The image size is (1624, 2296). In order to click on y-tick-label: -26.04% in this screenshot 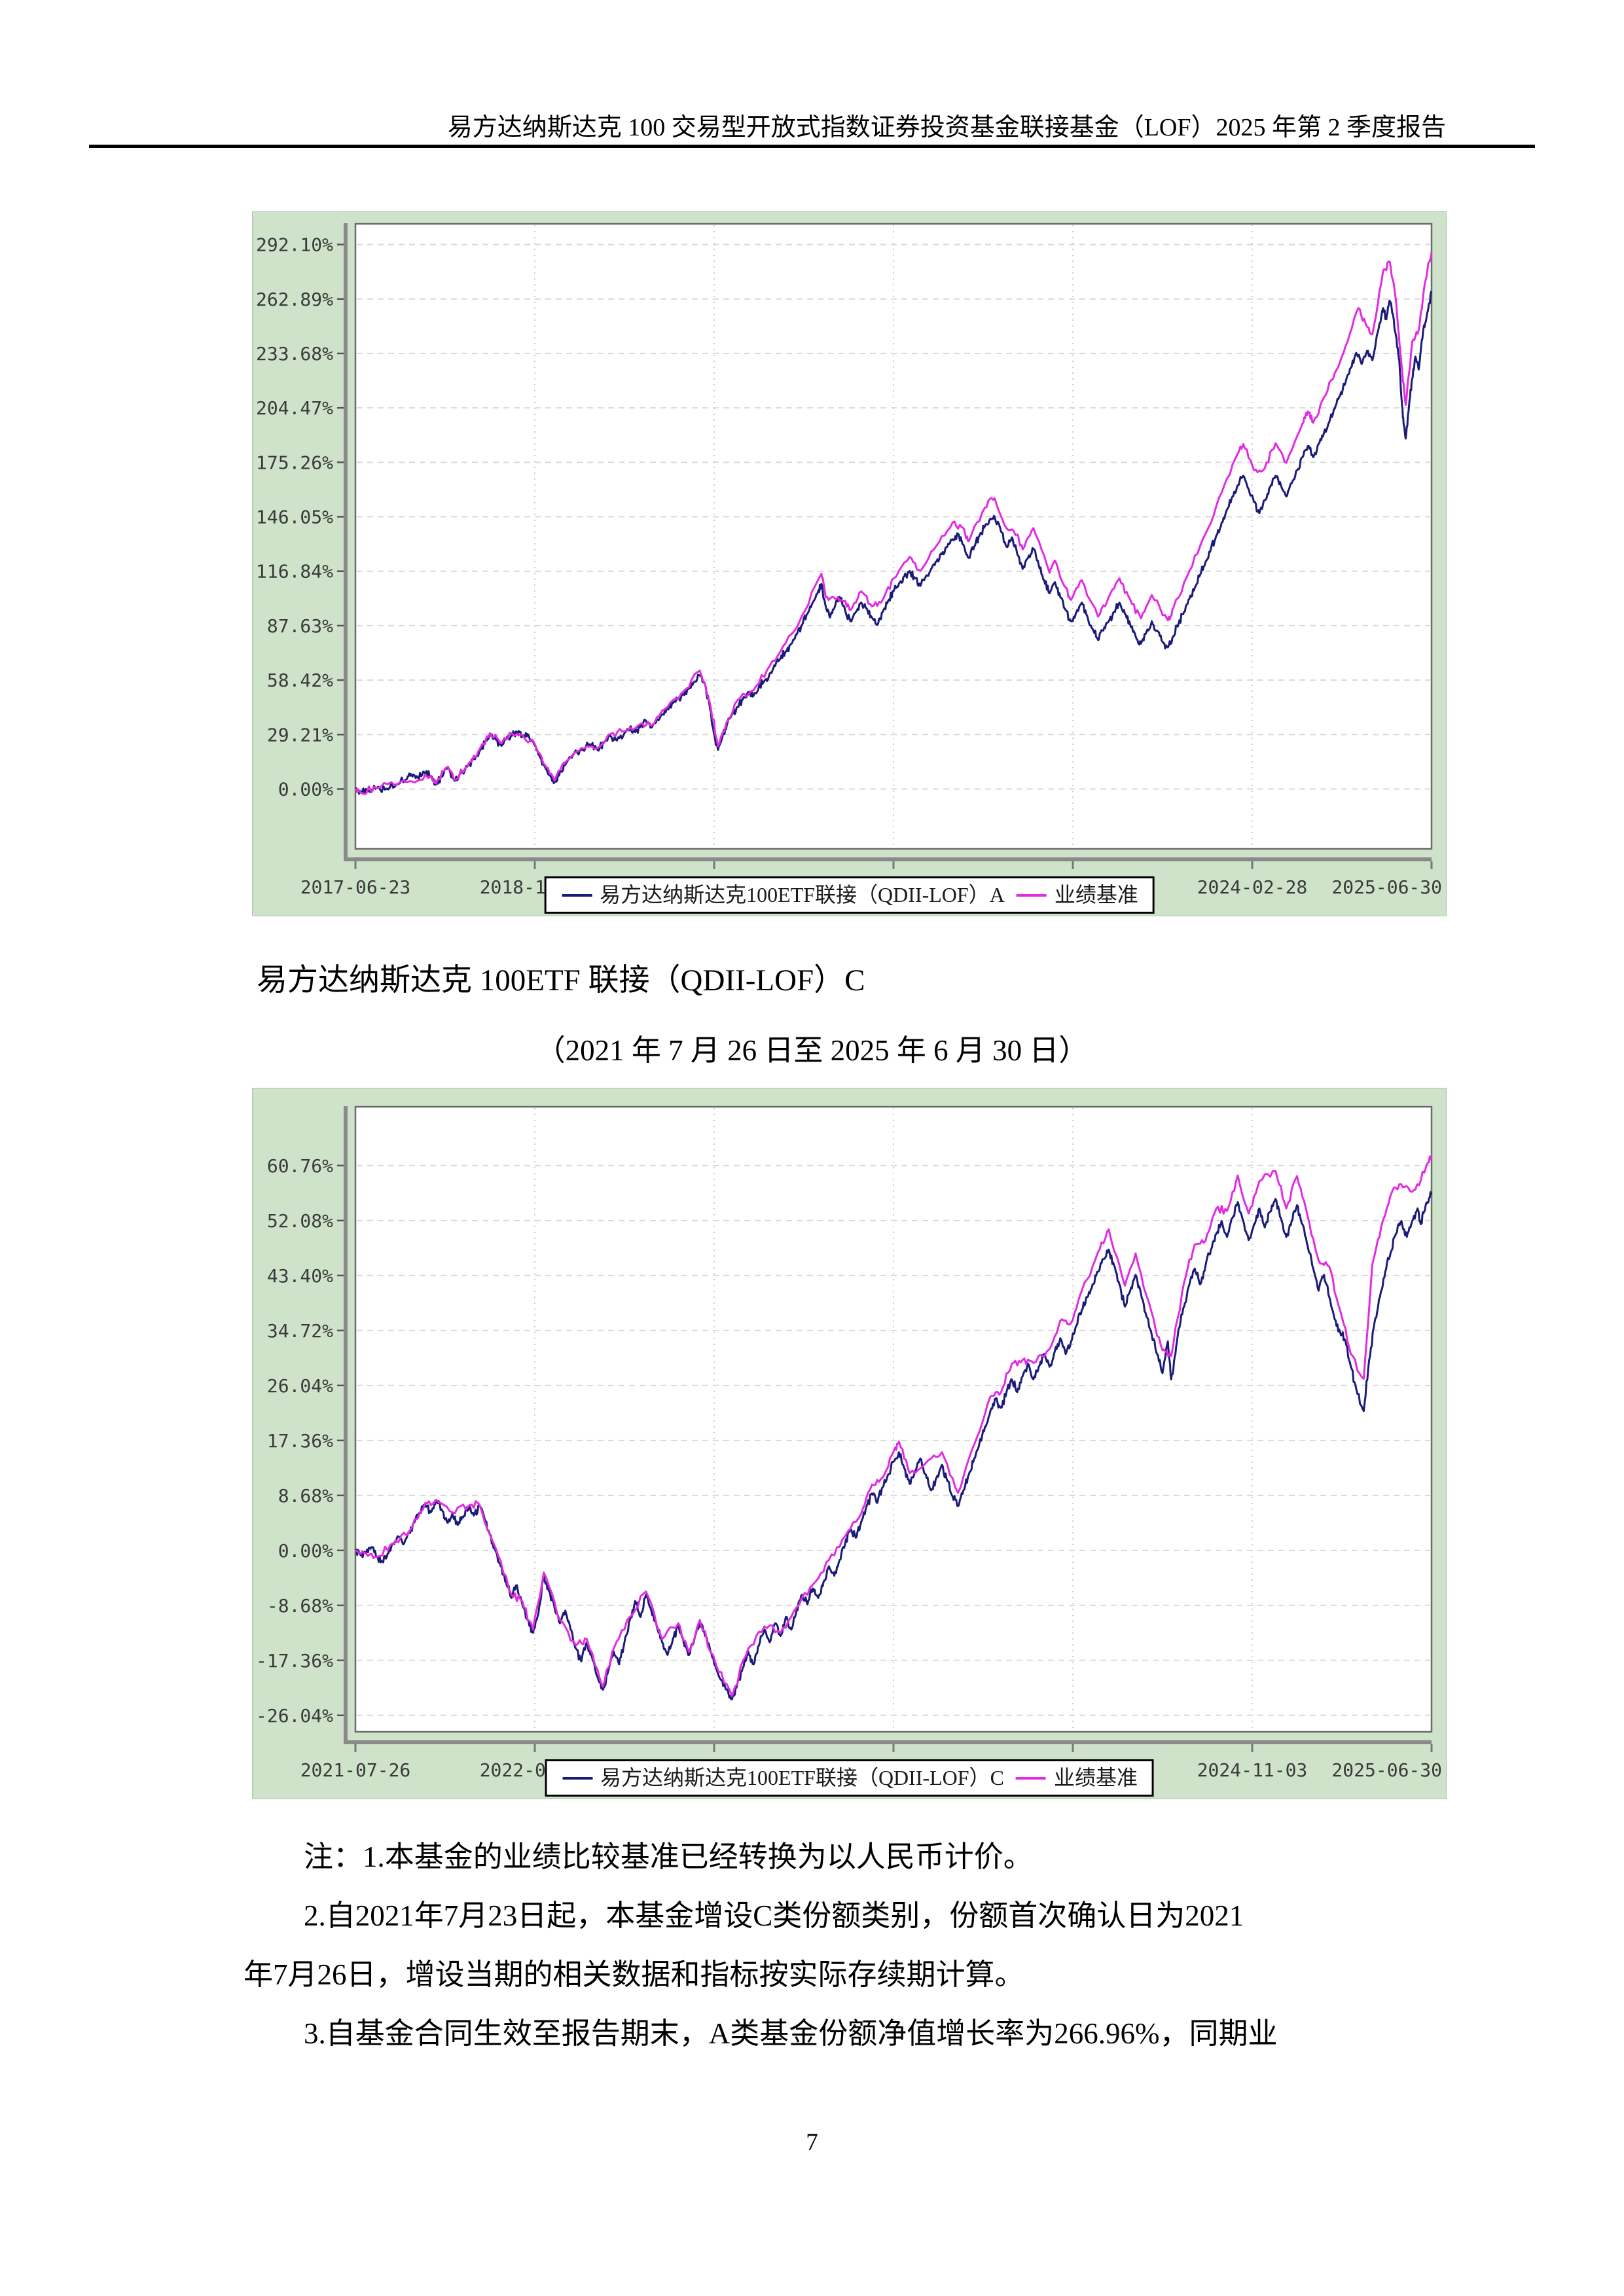, I will do `click(294, 1716)`.